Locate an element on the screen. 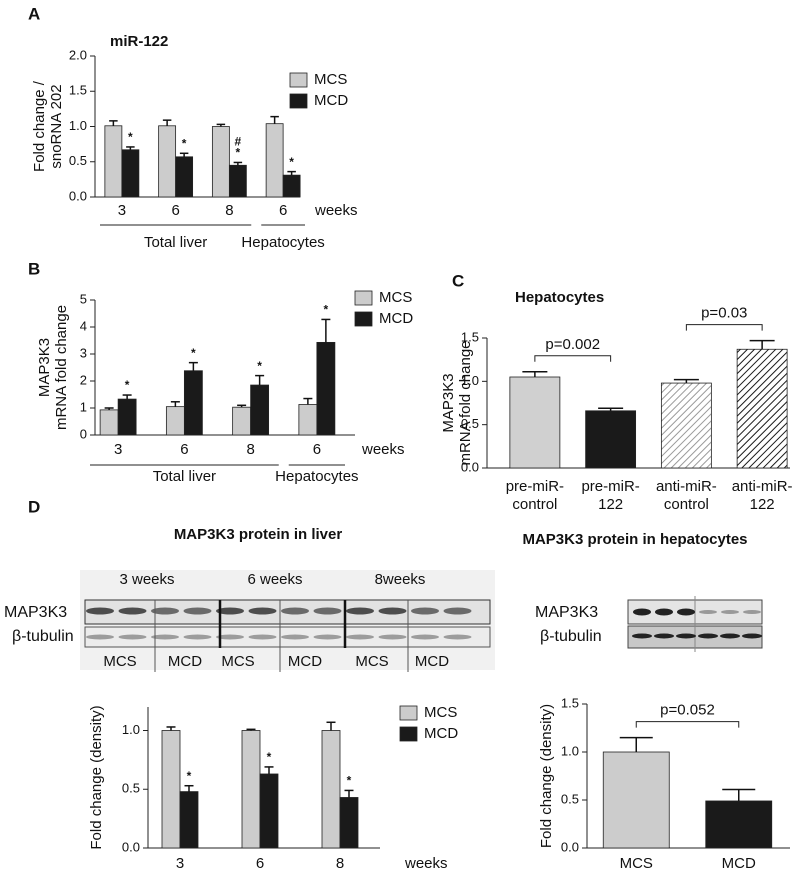 This screenshot has width=800, height=876. x-tick-label: 8 is located at coordinates (229, 210).